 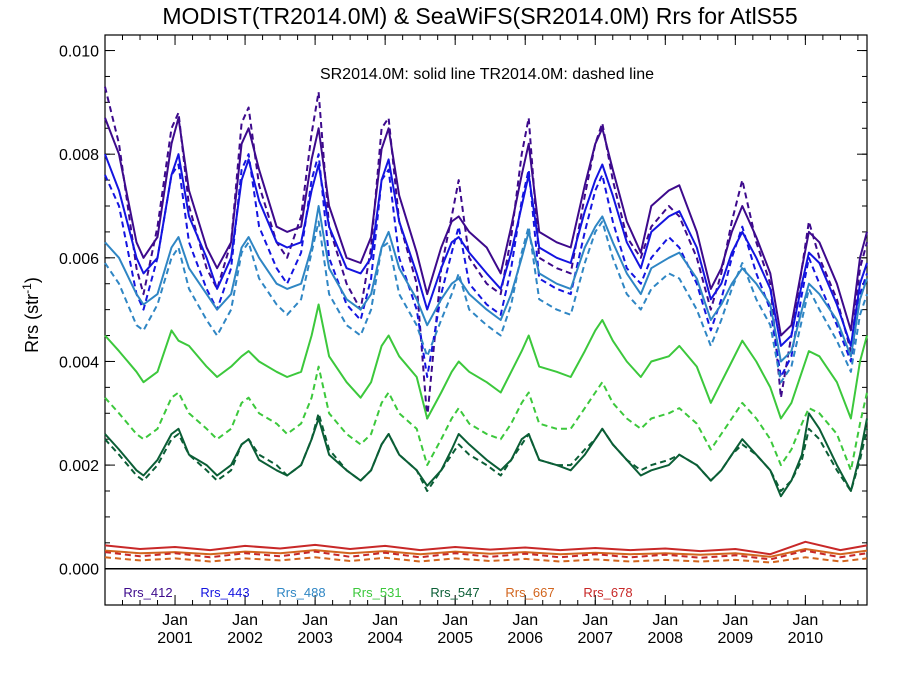 I want to click on series-line-rrs-547-solid, so click(x=486, y=455).